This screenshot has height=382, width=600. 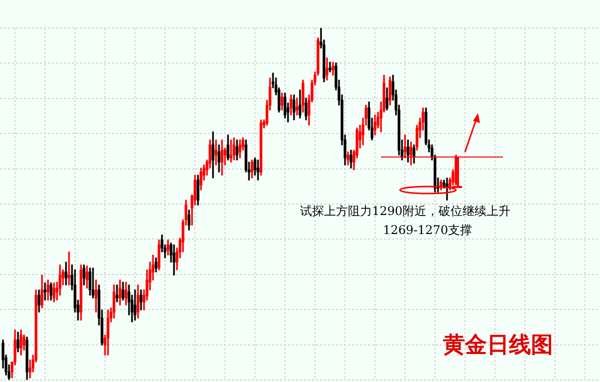 What do you see at coordinates (427, 230) in the screenshot?
I see `annotation: 1269-1270支撑` at bounding box center [427, 230].